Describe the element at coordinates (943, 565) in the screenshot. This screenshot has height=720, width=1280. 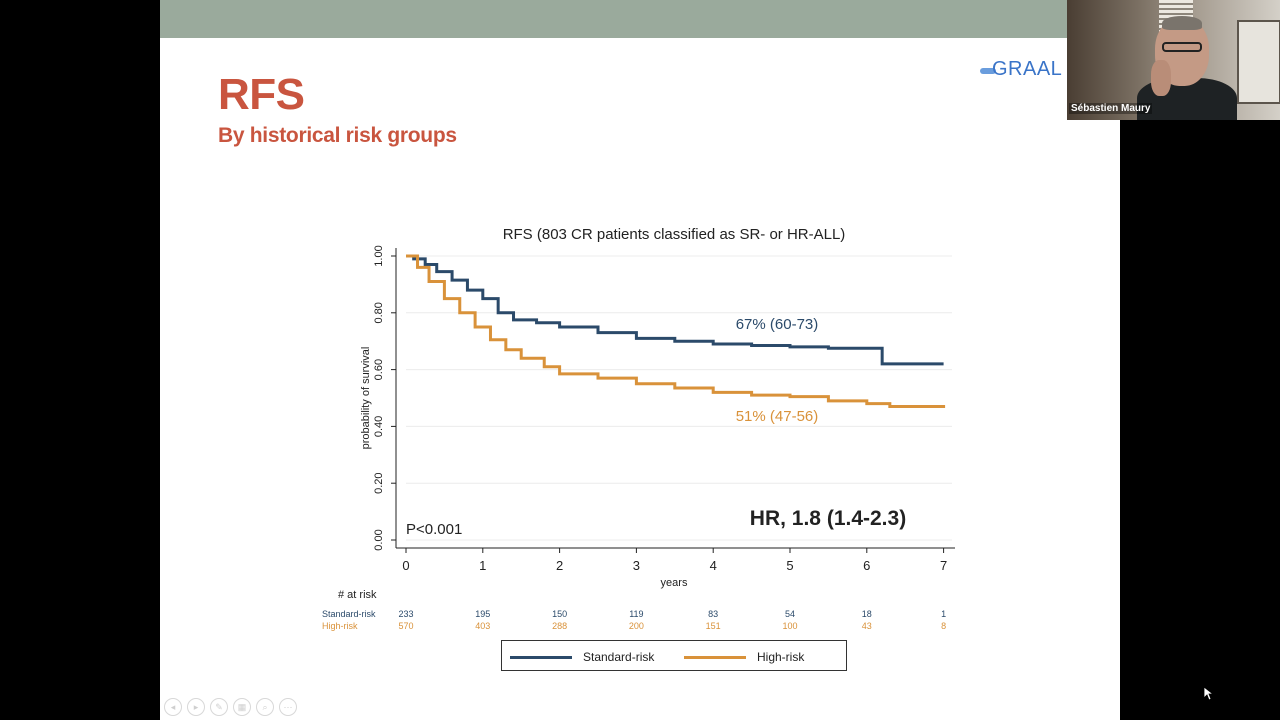
I see `x-tick-label: 7` at that location.